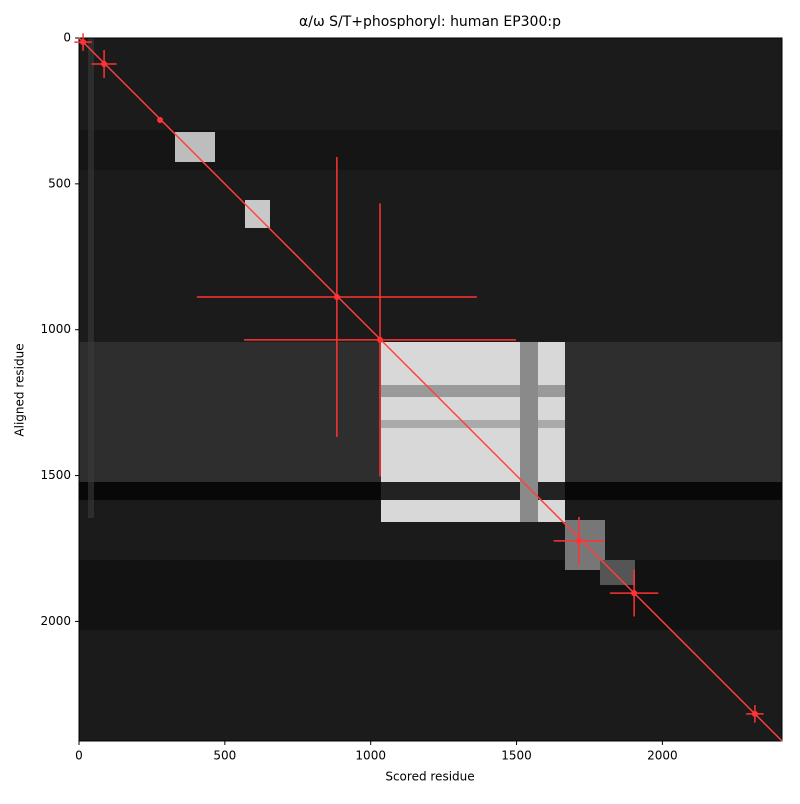 This screenshot has width=800, height=804. I want to click on y-axis-label: Aligned residue, so click(20, 389).